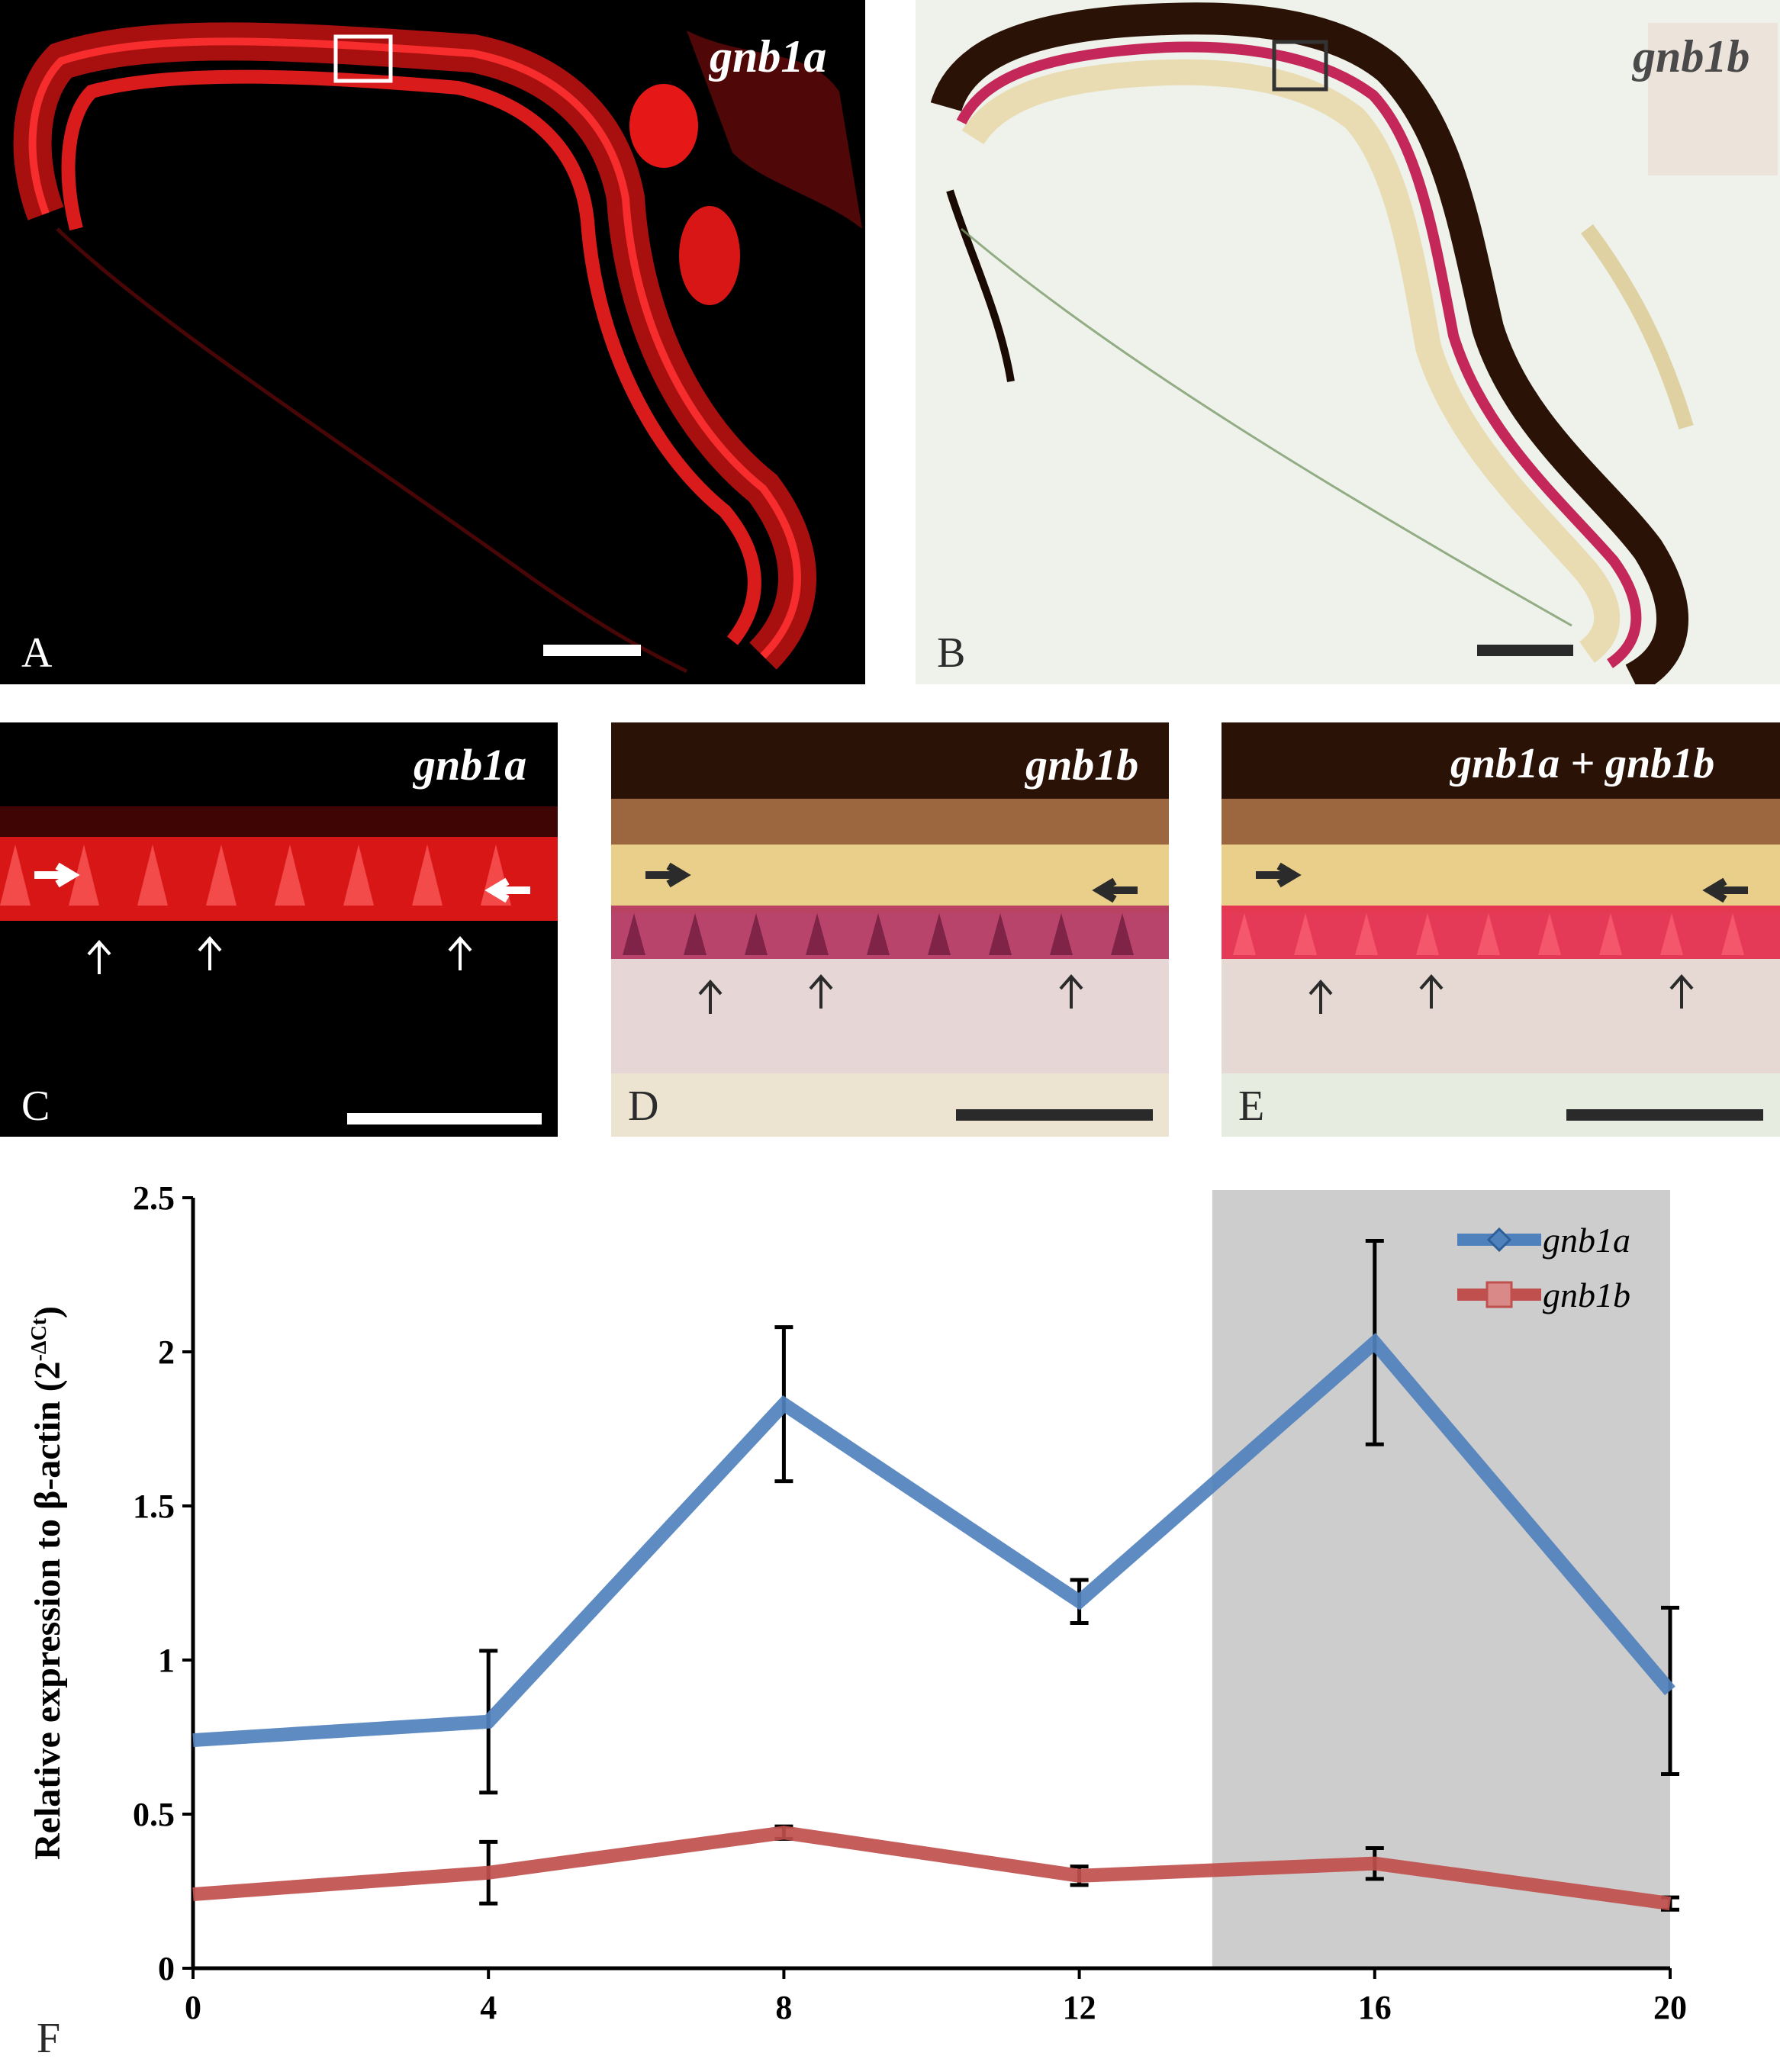 Image resolution: width=1780 pixels, height=2072 pixels. What do you see at coordinates (1587, 1240) in the screenshot?
I see `legend-label: gnb1a` at bounding box center [1587, 1240].